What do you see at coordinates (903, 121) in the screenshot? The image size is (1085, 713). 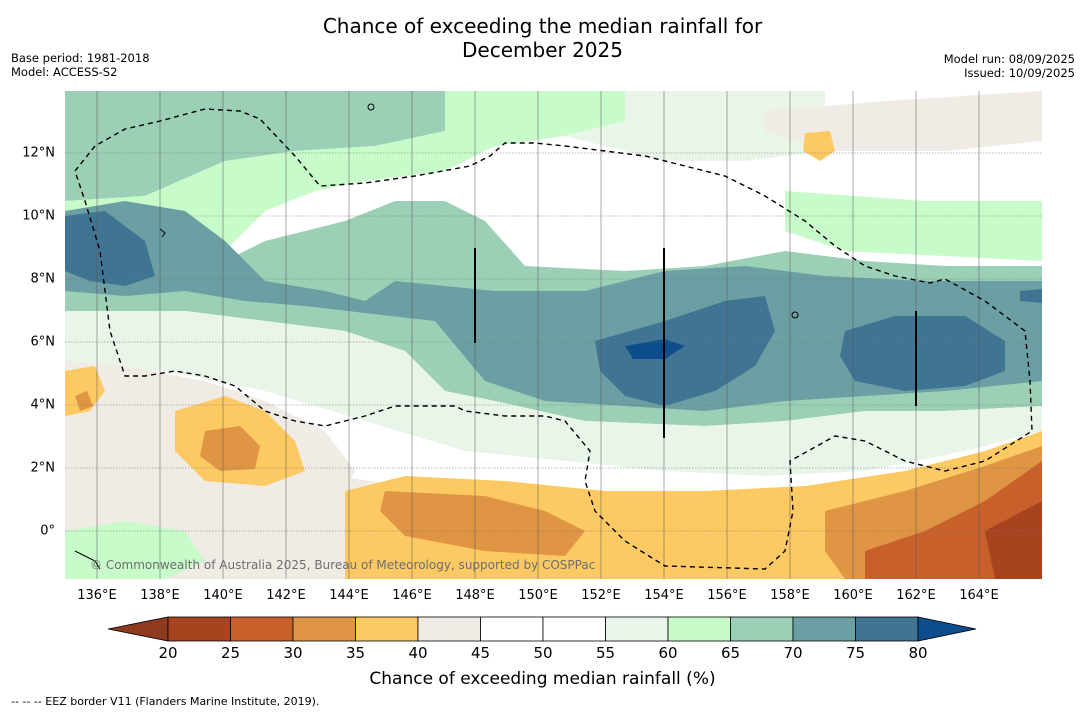 I see `zone-40-north-east` at bounding box center [903, 121].